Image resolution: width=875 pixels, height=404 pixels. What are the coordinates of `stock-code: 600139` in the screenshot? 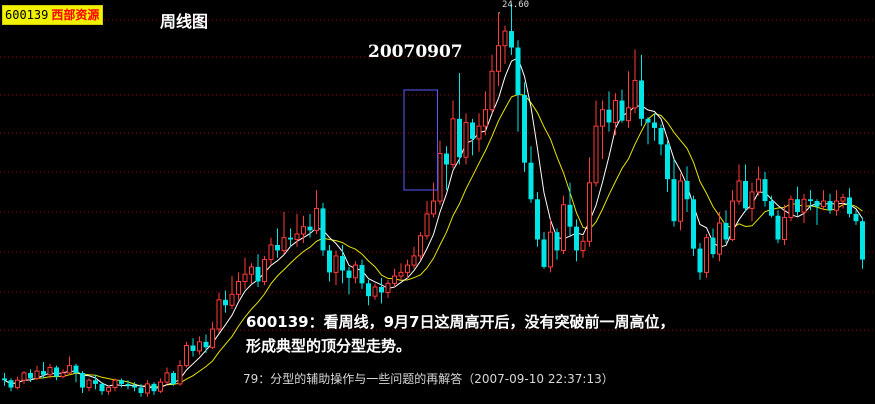 It's located at (27, 15).